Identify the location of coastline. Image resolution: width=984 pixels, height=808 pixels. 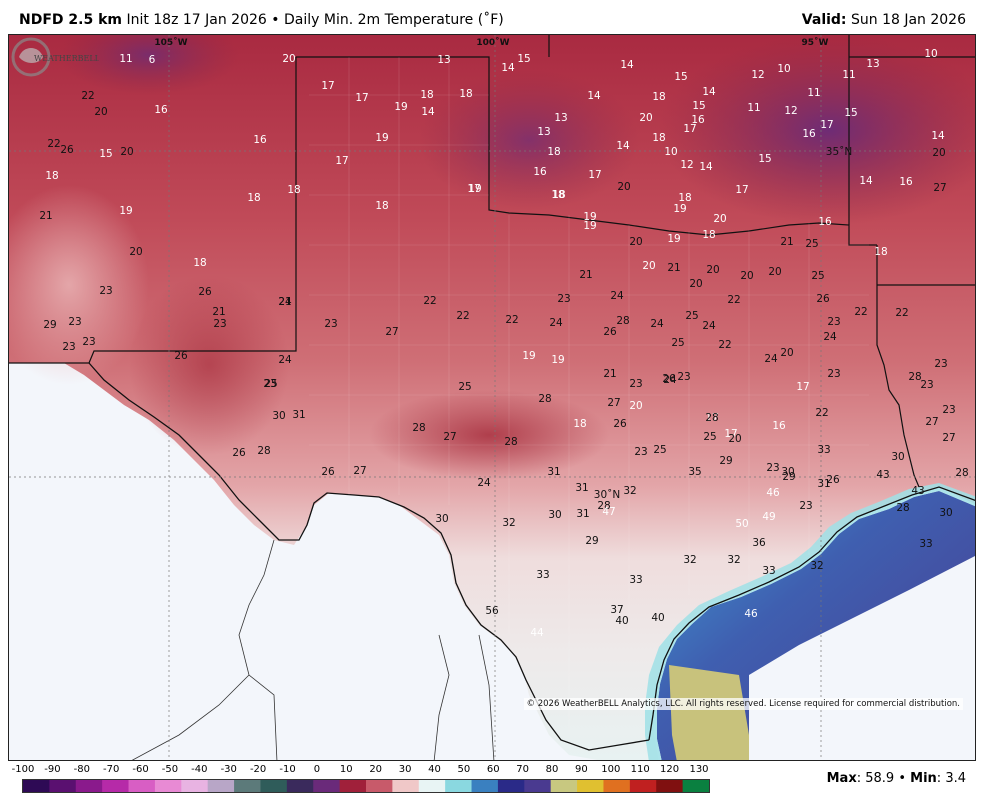
(811, 613).